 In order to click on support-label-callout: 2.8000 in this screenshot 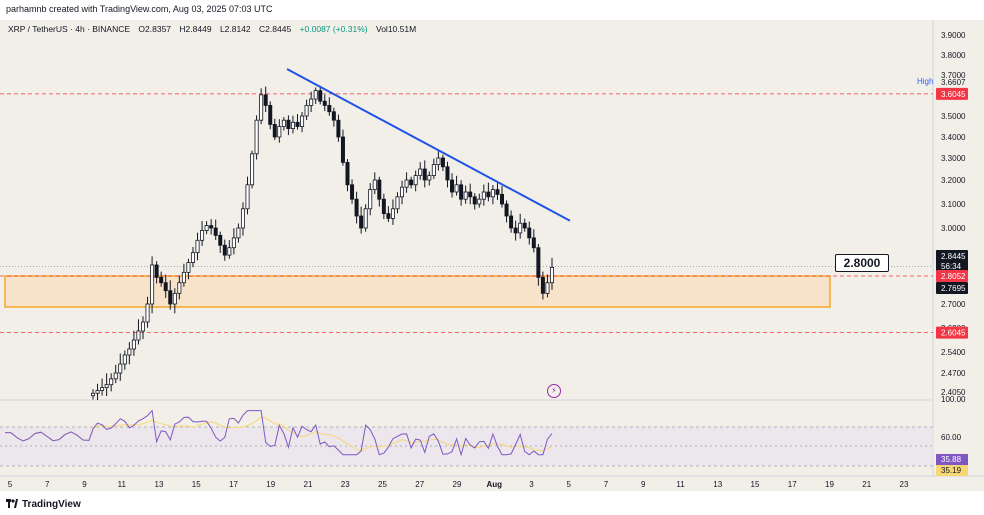, I will do `click(862, 263)`.